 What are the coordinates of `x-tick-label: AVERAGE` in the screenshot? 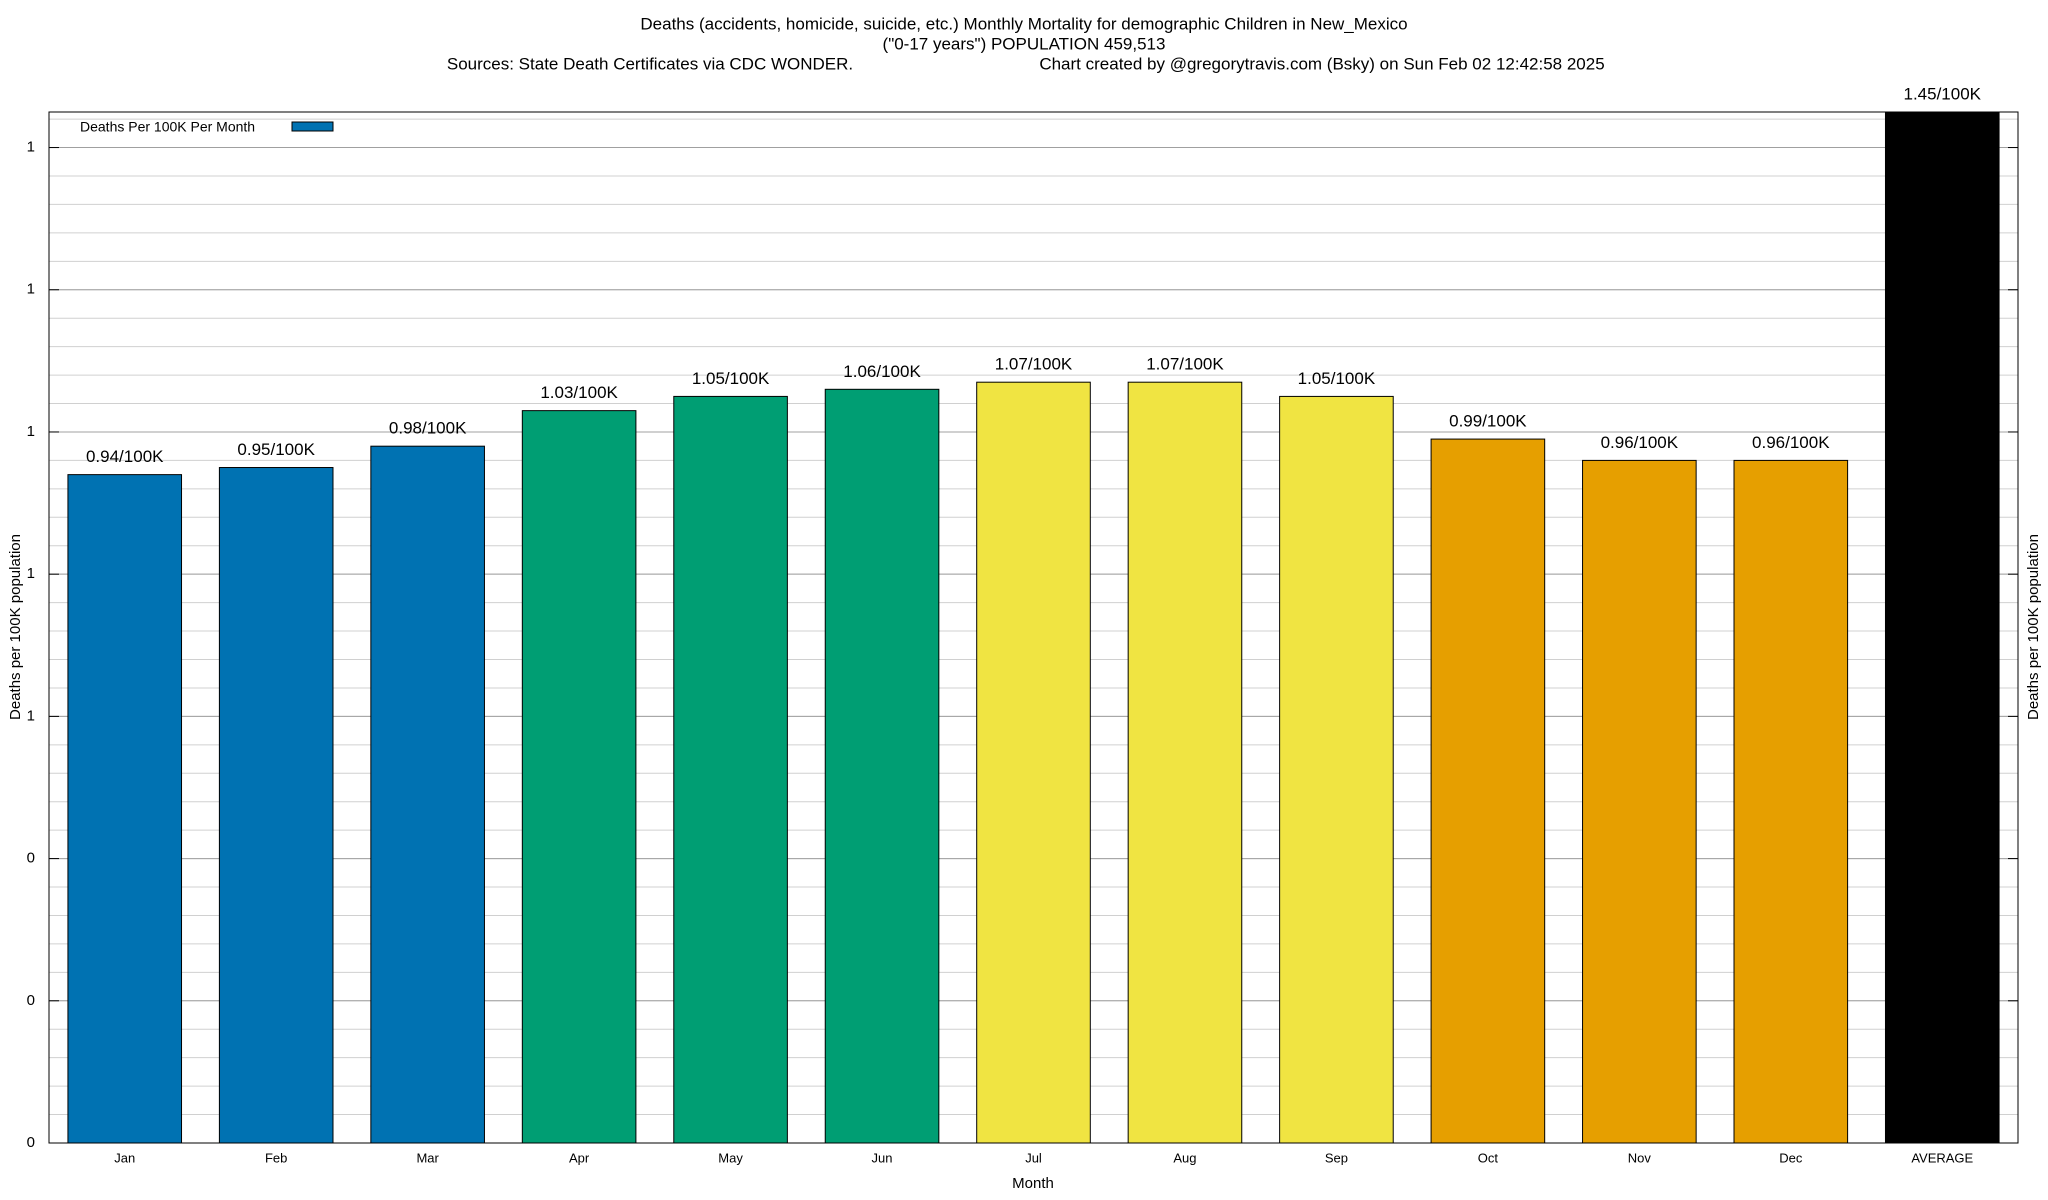 It's located at (1942, 1157).